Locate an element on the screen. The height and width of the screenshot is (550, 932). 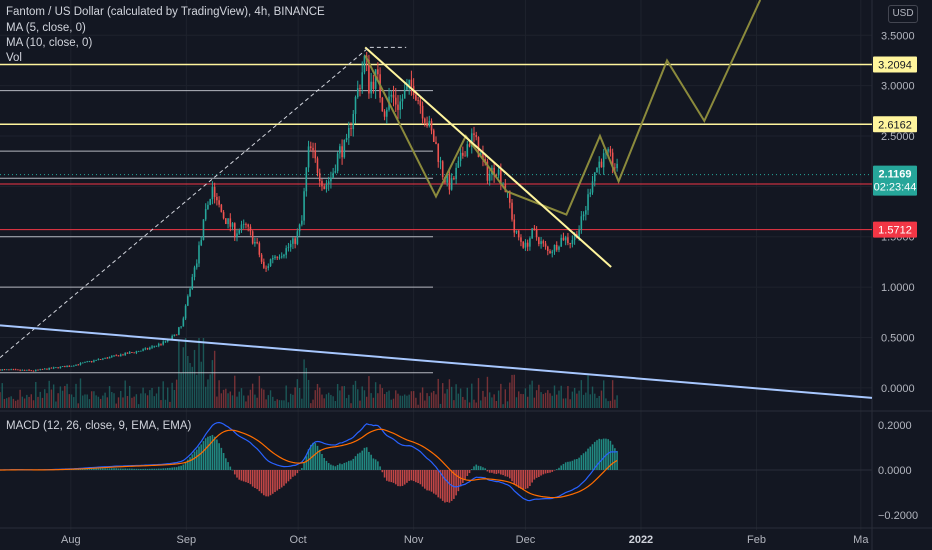
price-tick-label: 3.5000 is located at coordinates (898, 36).